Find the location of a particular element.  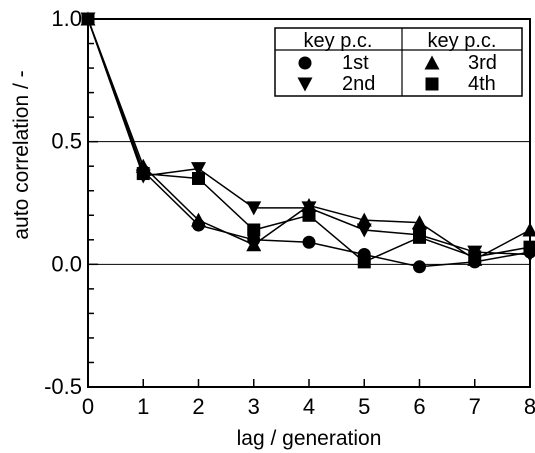

y-axis-title: auto correlation / - is located at coordinates (21, 154).